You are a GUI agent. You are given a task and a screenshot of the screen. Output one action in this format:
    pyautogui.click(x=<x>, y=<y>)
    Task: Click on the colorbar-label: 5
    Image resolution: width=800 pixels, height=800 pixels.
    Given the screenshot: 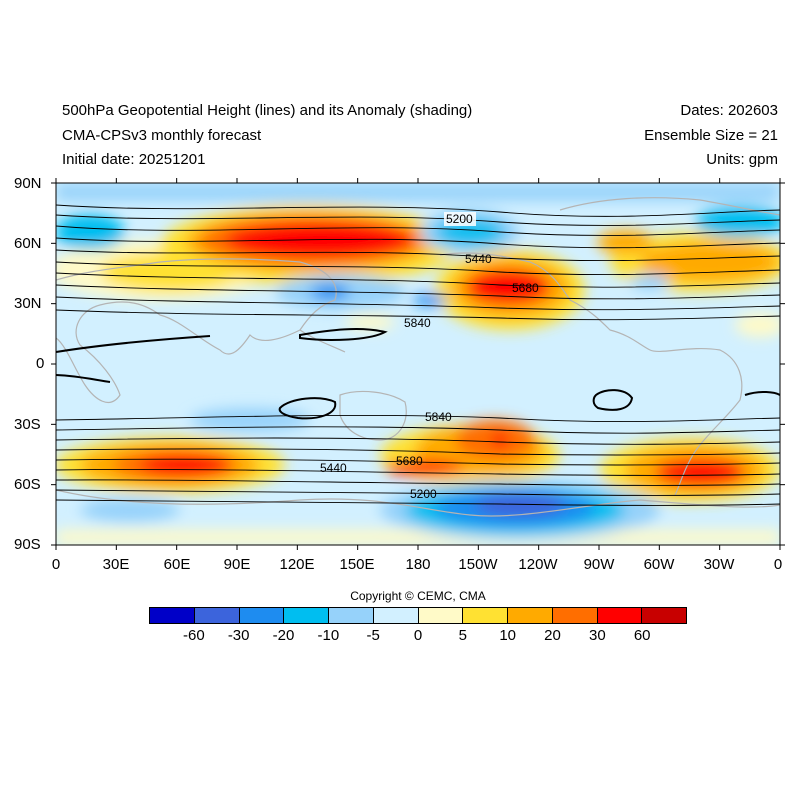 What is the action you would take?
    pyautogui.click(x=462, y=635)
    